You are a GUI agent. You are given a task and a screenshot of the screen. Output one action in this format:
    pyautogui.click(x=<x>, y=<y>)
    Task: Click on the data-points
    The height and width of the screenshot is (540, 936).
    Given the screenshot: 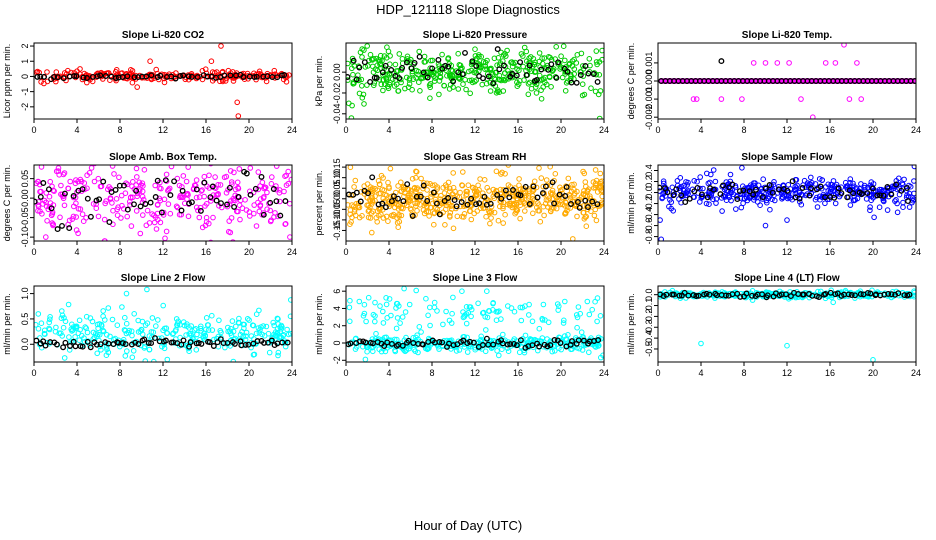 What is the action you would take?
    pyautogui.click(x=787, y=203)
    